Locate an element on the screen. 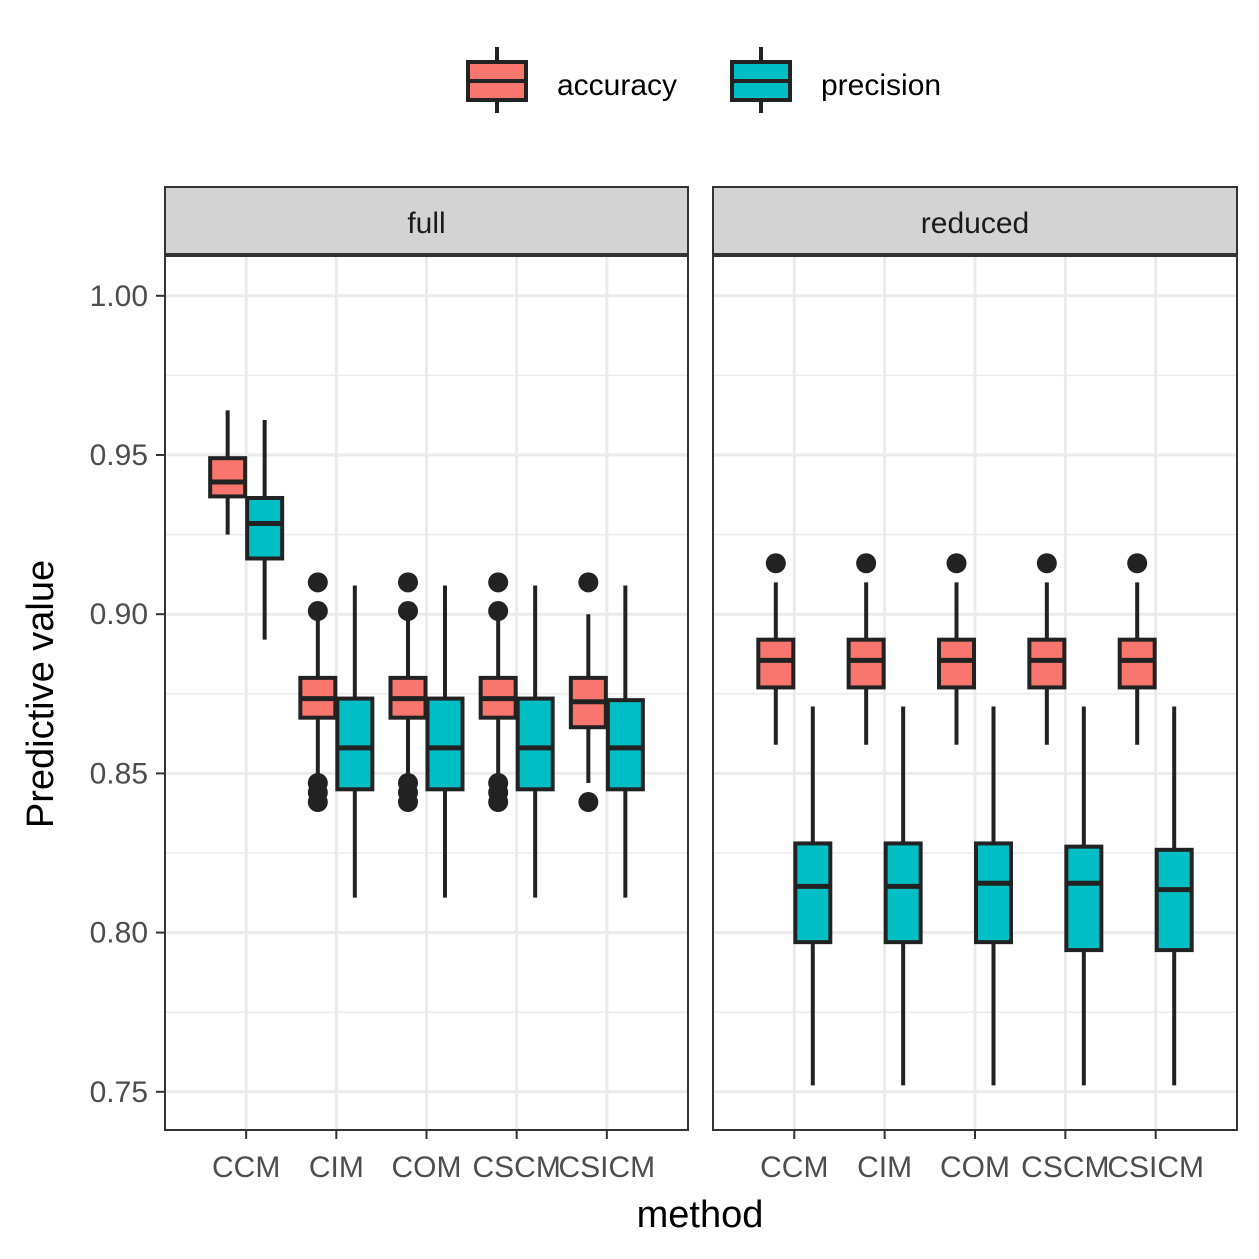 The image size is (1259, 1259). strip-full: full is located at coordinates (426, 220).